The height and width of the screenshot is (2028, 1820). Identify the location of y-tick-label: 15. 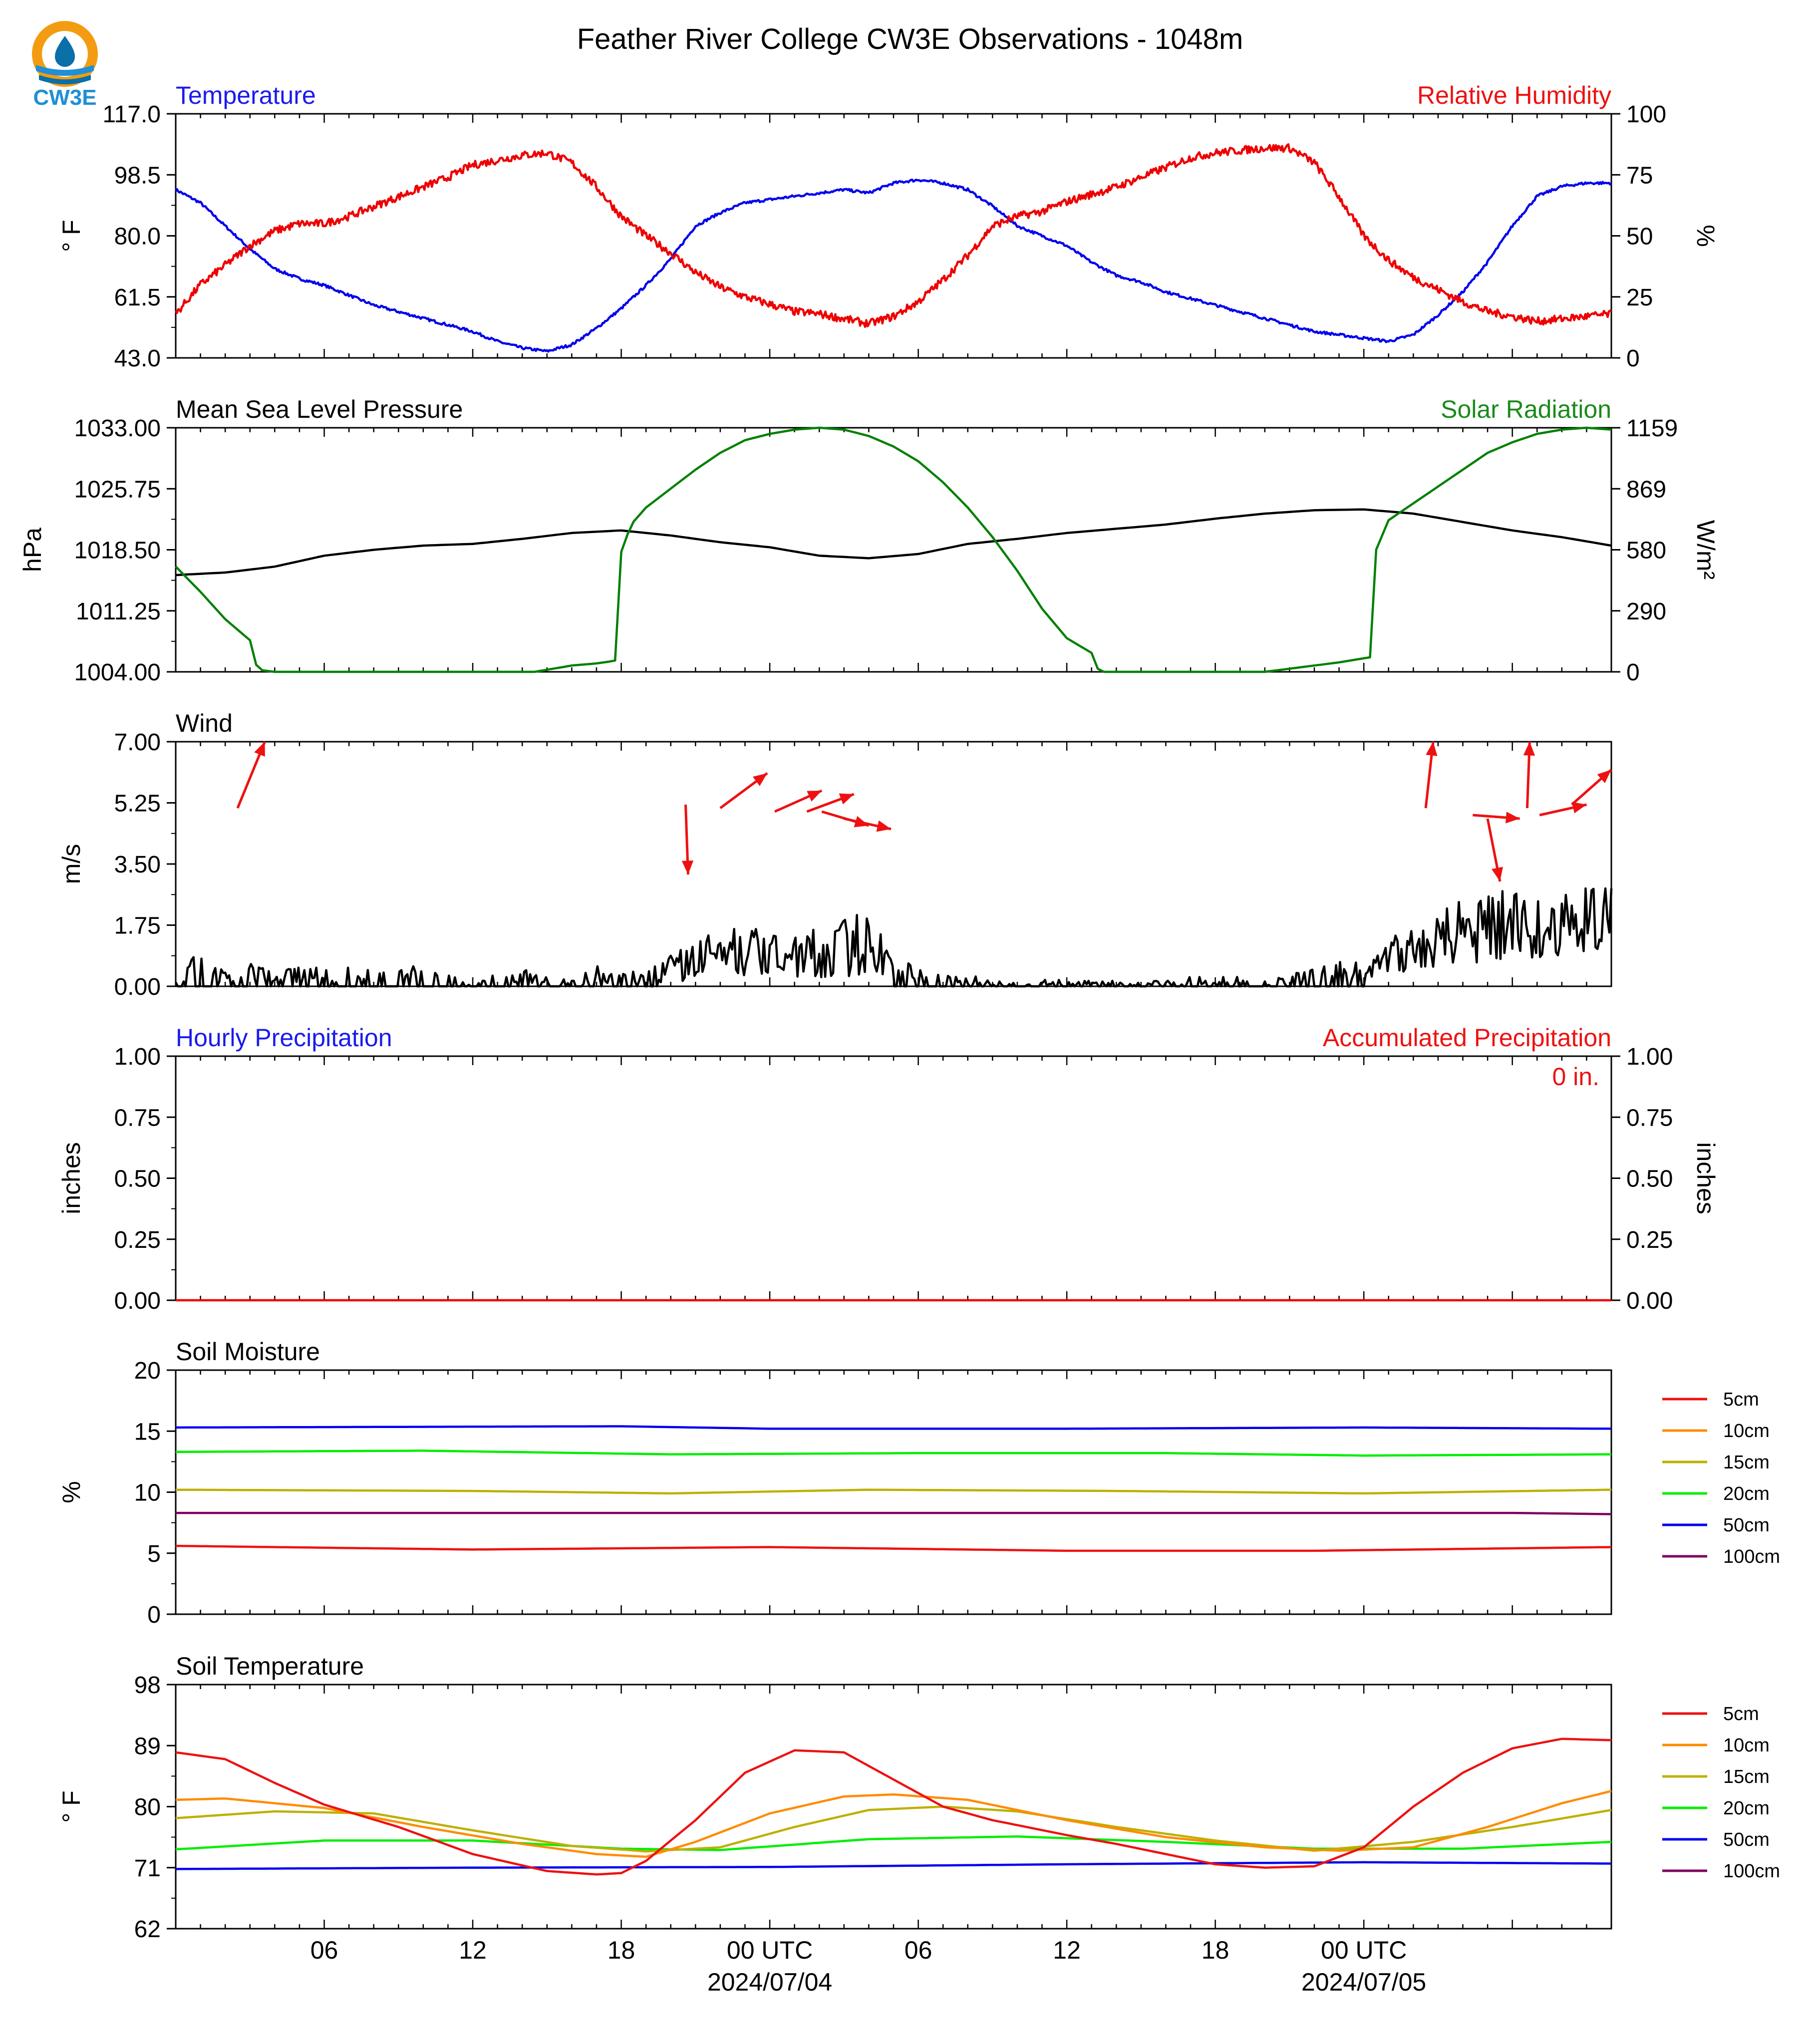
(147, 1432).